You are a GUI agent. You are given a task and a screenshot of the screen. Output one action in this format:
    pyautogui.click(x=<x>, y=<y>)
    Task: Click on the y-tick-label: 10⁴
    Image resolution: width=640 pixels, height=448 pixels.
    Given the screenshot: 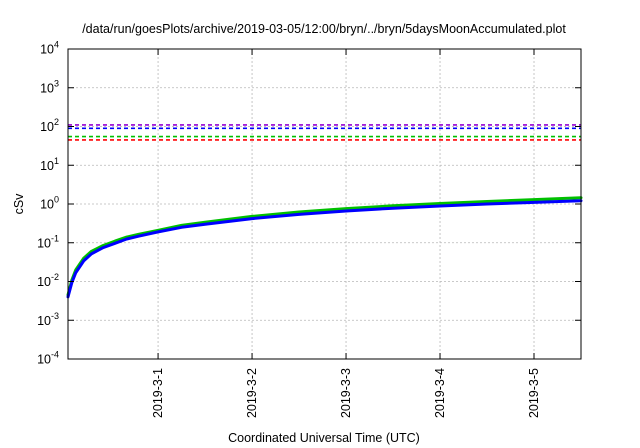 What is the action you would take?
    pyautogui.click(x=49, y=48)
    